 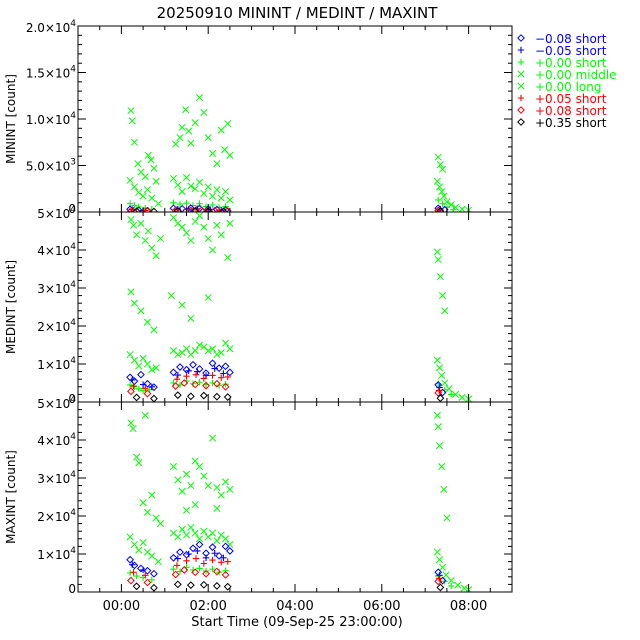 What do you see at coordinates (56, 554) in the screenshot?
I see `y-tick-label: 1×104` at bounding box center [56, 554].